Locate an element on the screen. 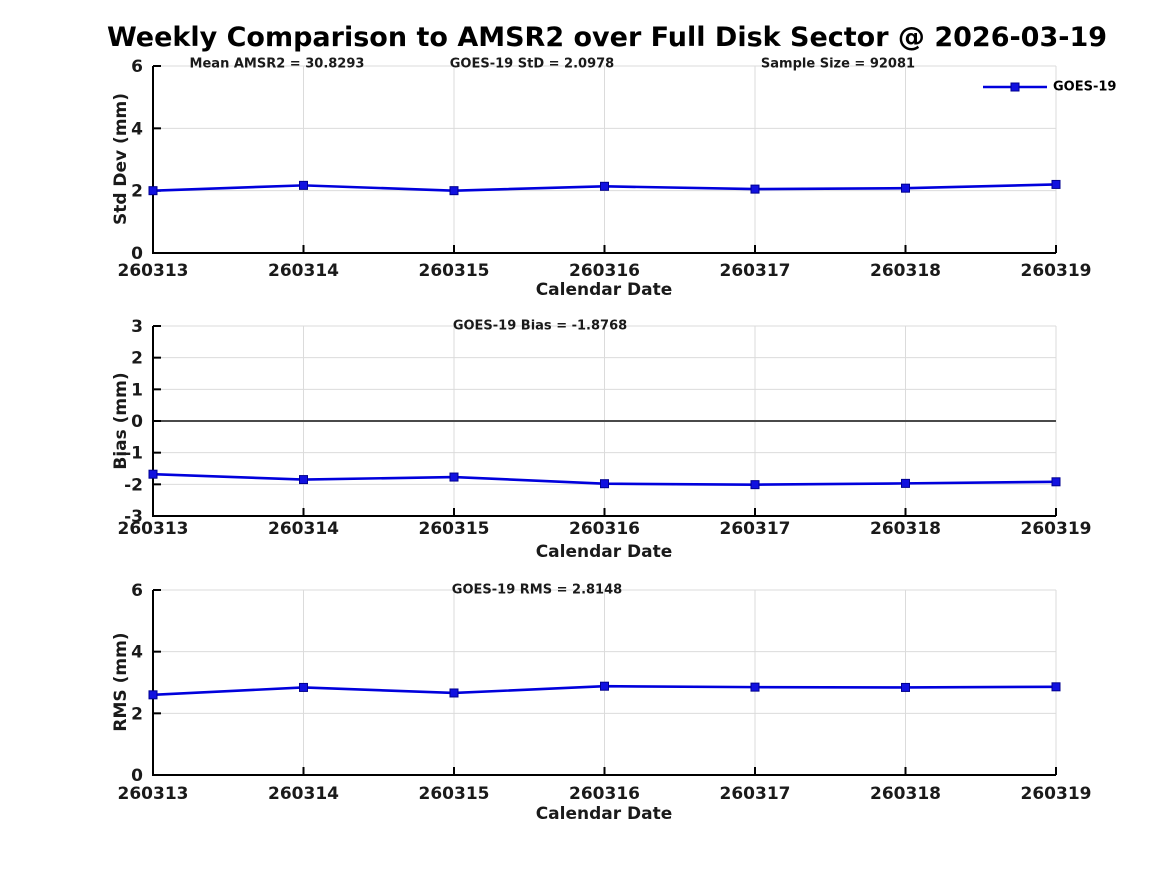 The image size is (1167, 875). y-tick-label: 3 is located at coordinates (137, 327).